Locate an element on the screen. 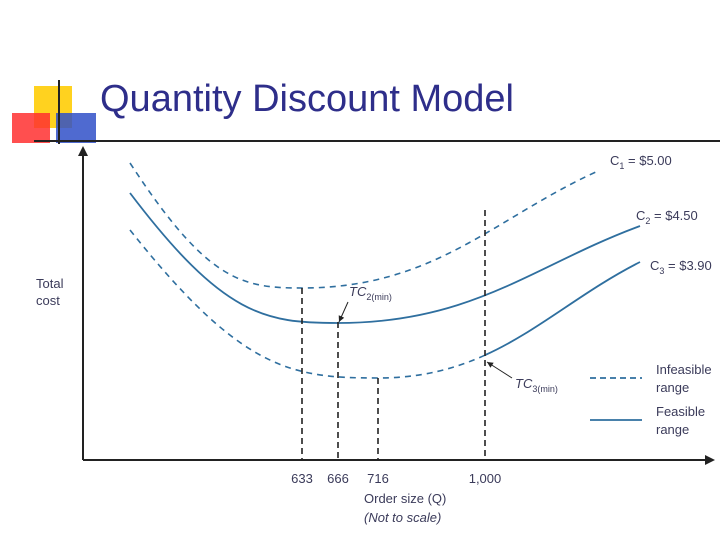 The height and width of the screenshot is (540, 720). x-axis-label: Order size (Q) is located at coordinates (405, 498).